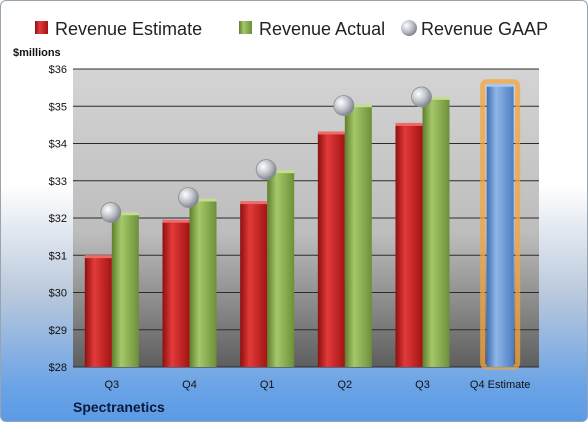 The height and width of the screenshot is (422, 588). I want to click on x-tick-label: Q4 Estimate, so click(500, 385).